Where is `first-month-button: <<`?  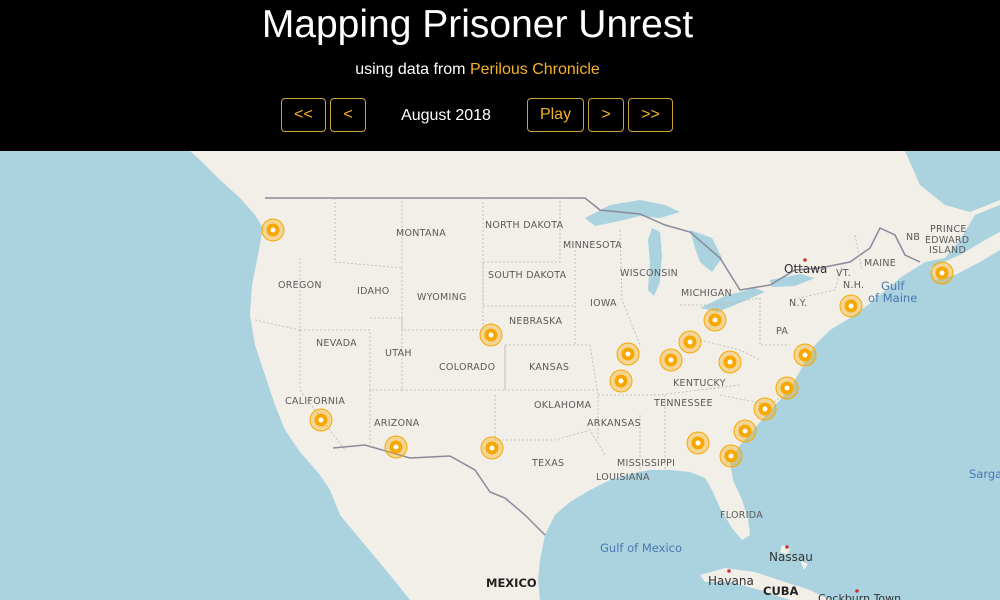
first-month-button: << is located at coordinates (303, 115).